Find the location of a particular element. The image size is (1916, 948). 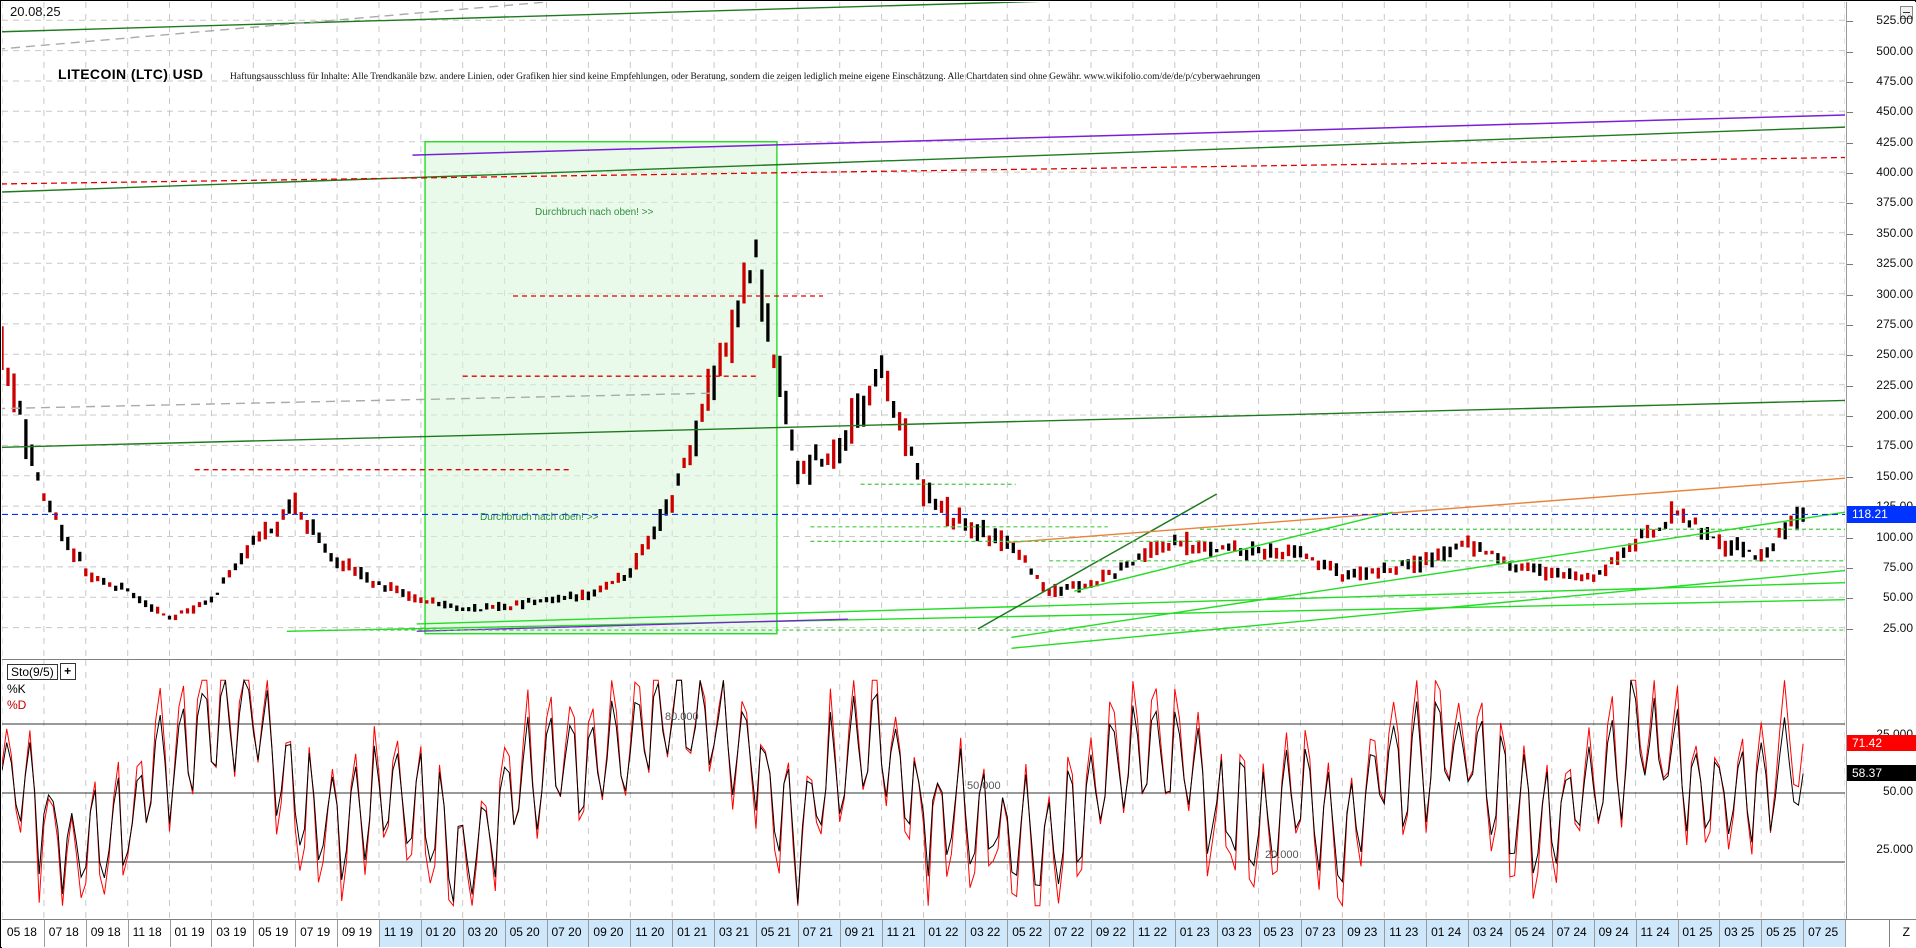

indicator-name: Sto(9/5) is located at coordinates (32, 671).